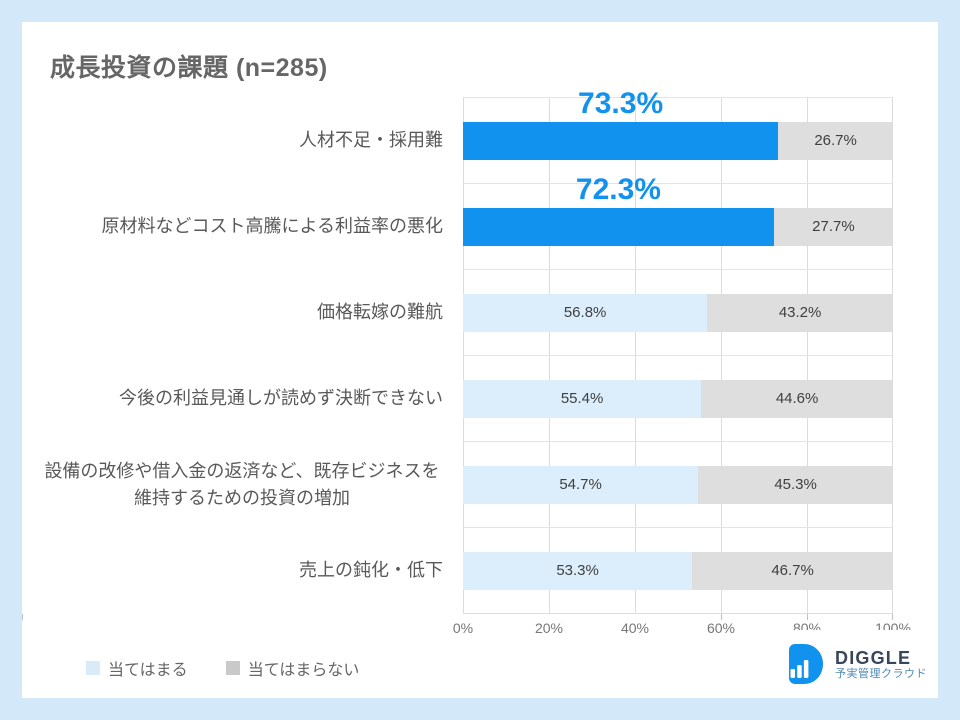  I want to click on category-label-cell: 今後の利益見通しが読めず決断できない, so click(237, 399).